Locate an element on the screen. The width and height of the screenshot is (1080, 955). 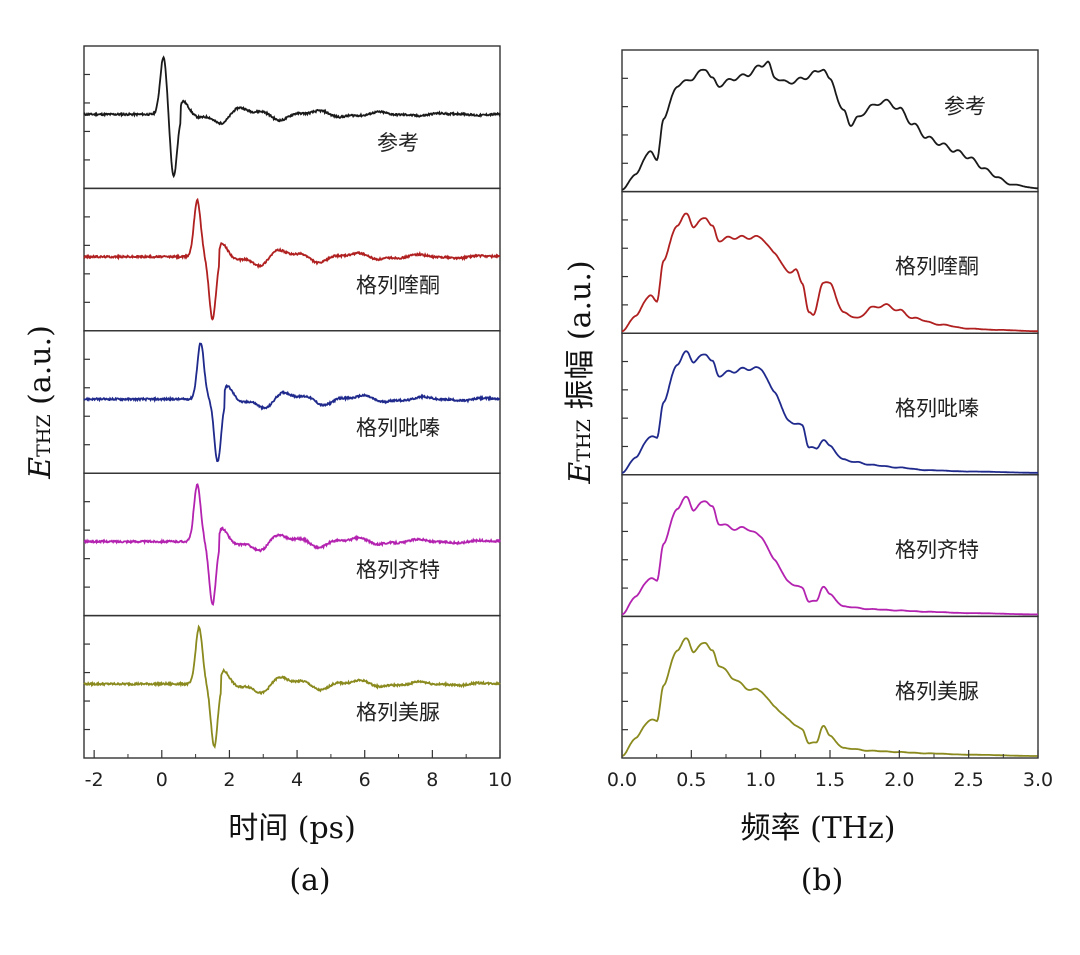
time-trace-group: 格列喹酮 is located at coordinates (292, 259).